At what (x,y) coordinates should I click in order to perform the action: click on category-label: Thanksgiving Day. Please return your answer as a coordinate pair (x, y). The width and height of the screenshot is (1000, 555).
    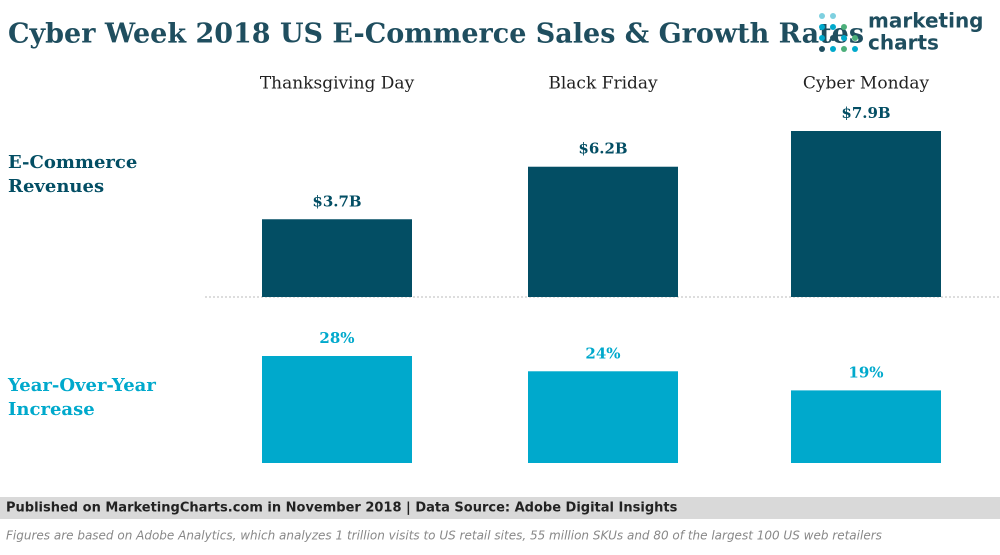
    Looking at the image, I should click on (337, 84).